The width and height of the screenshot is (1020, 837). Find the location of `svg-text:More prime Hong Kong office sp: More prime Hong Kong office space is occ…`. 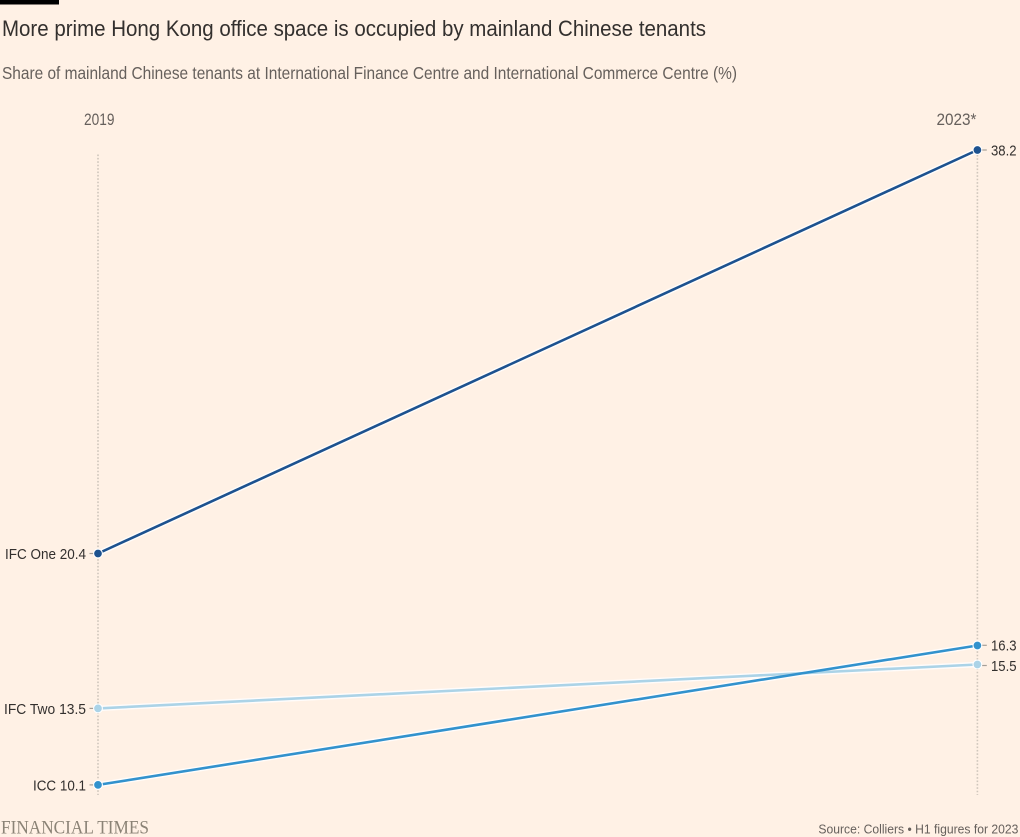

svg-text:More prime Hong Kong office sp: More prime Hong Kong office space is occ… is located at coordinates (354, 28).